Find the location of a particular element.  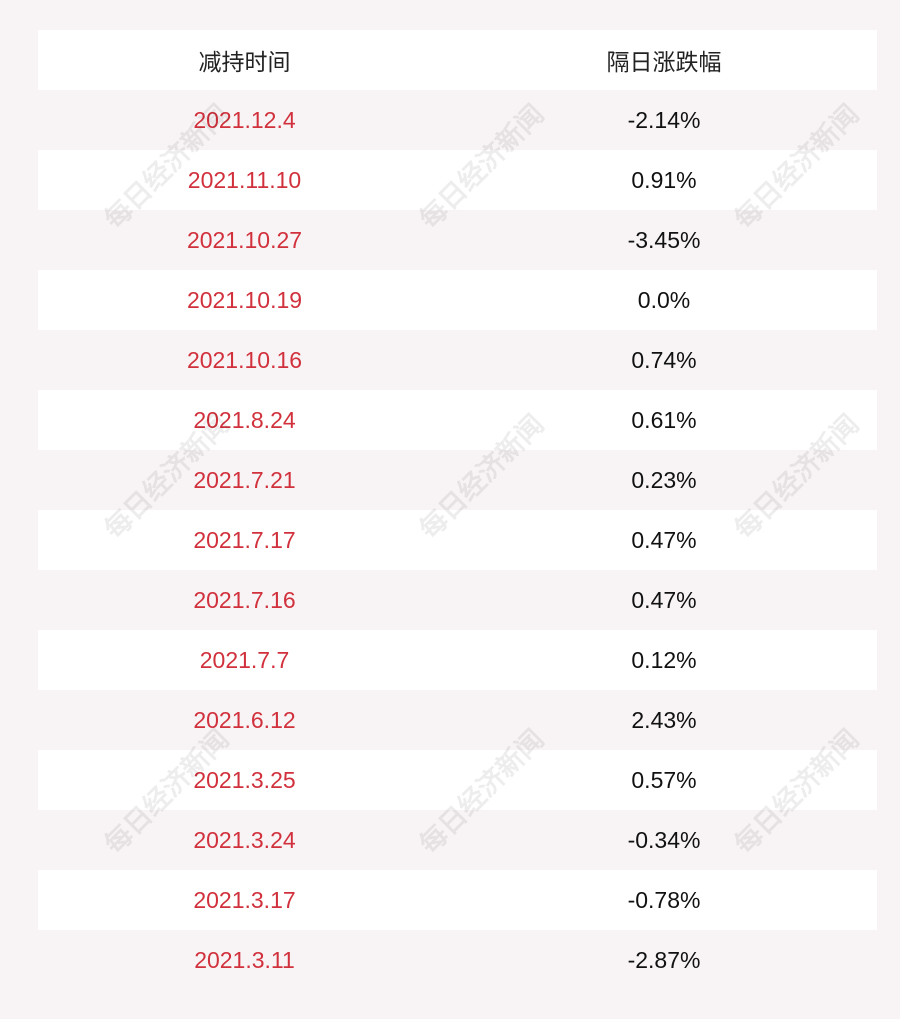

header-cell: 减持时间 is located at coordinates (244, 62).